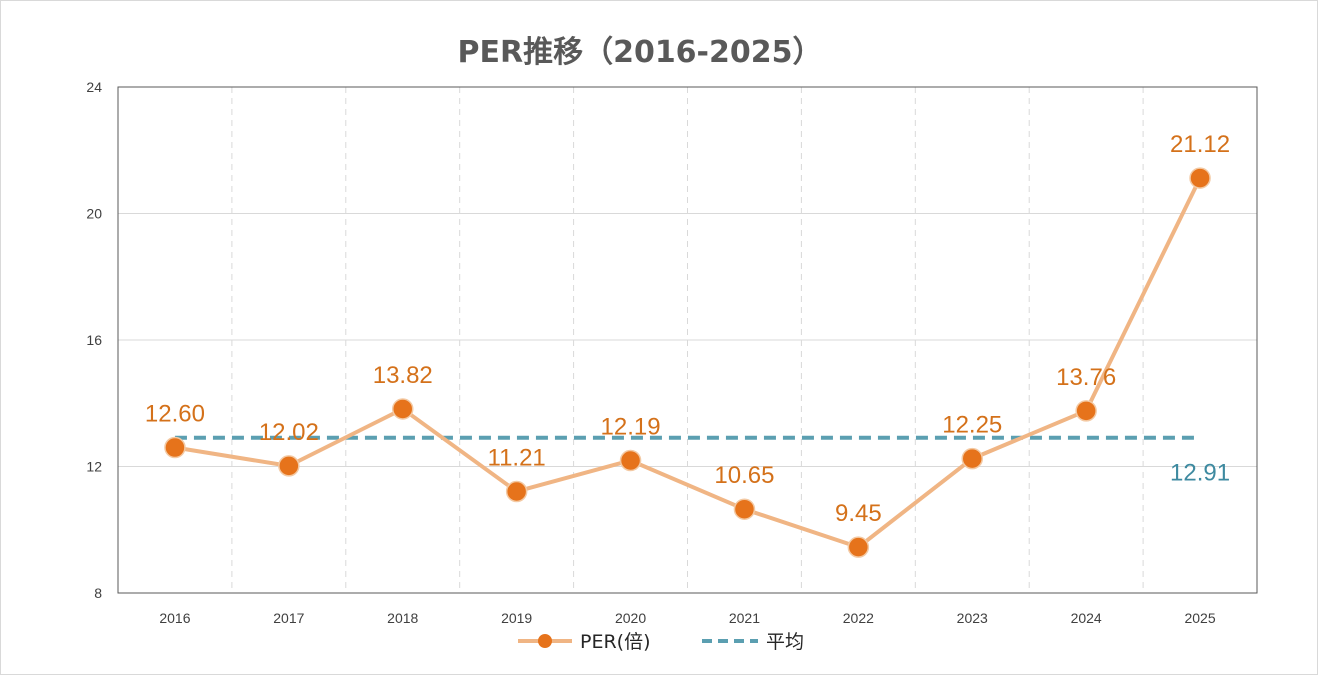  Describe the element at coordinates (94, 214) in the screenshot. I see `y-tick-label: 20` at that location.